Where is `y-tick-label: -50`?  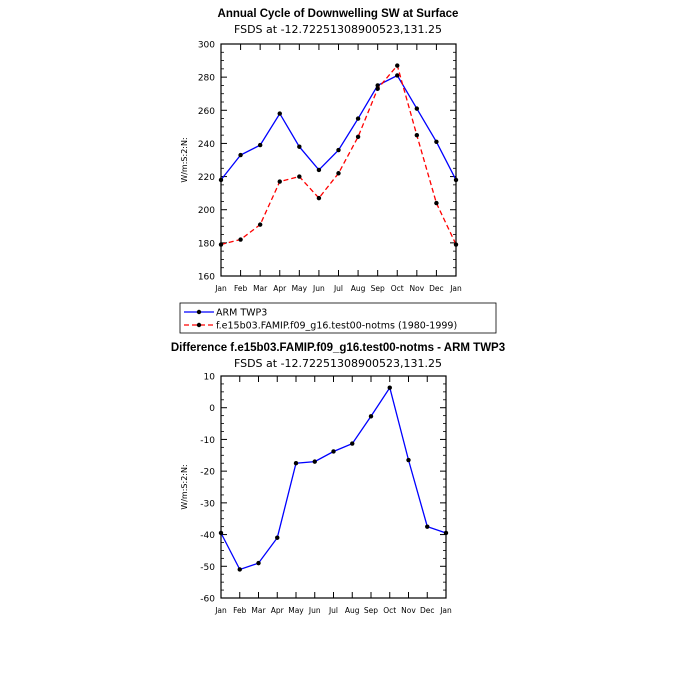
y-tick-label: -50 is located at coordinates (207, 568).